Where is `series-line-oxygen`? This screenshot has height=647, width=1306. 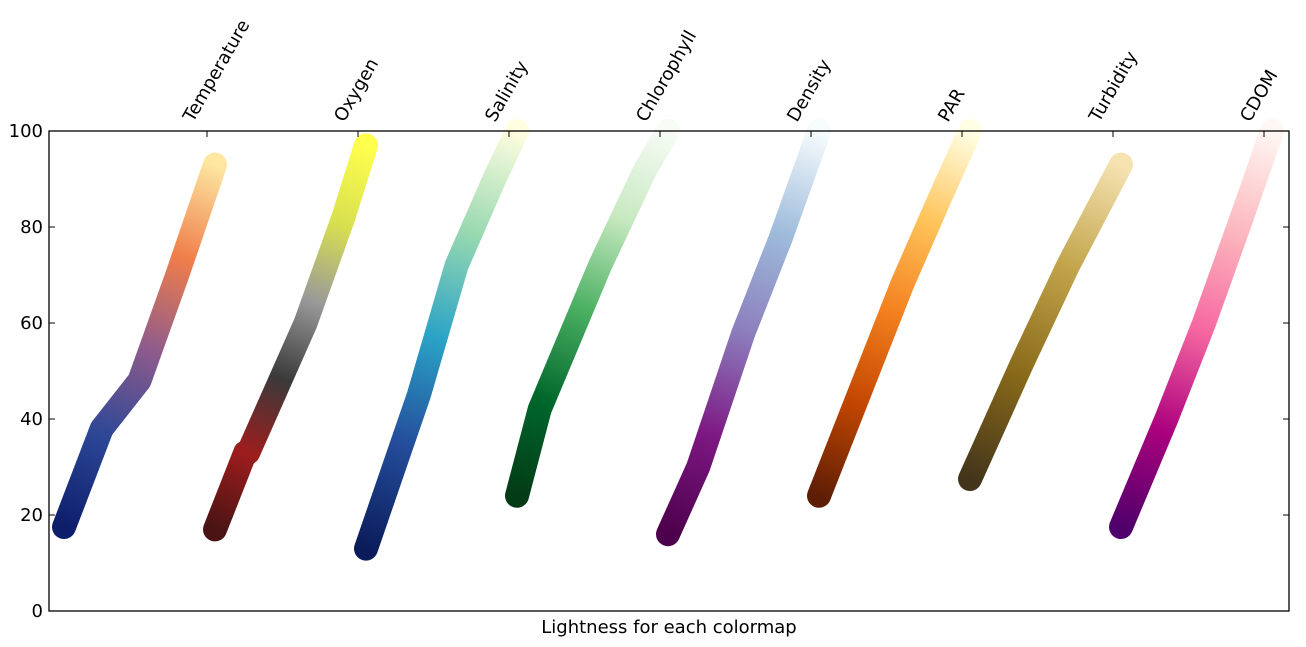 series-line-oxygen is located at coordinates (290, 337).